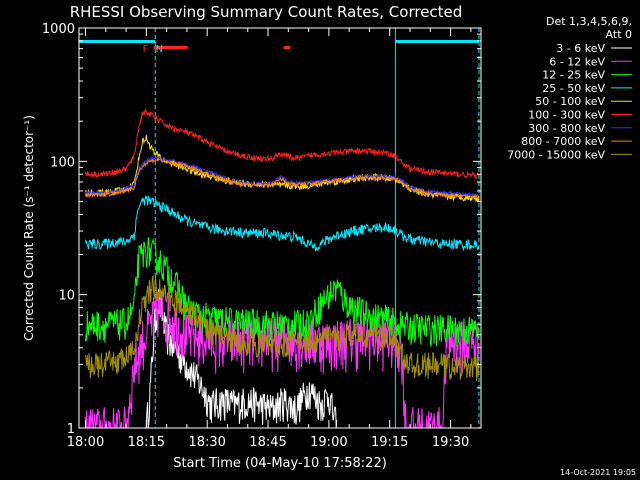 The image size is (640, 480). Describe the element at coordinates (563, 141) in the screenshot. I see `legend-label: 800 - 7000 keV` at that location.